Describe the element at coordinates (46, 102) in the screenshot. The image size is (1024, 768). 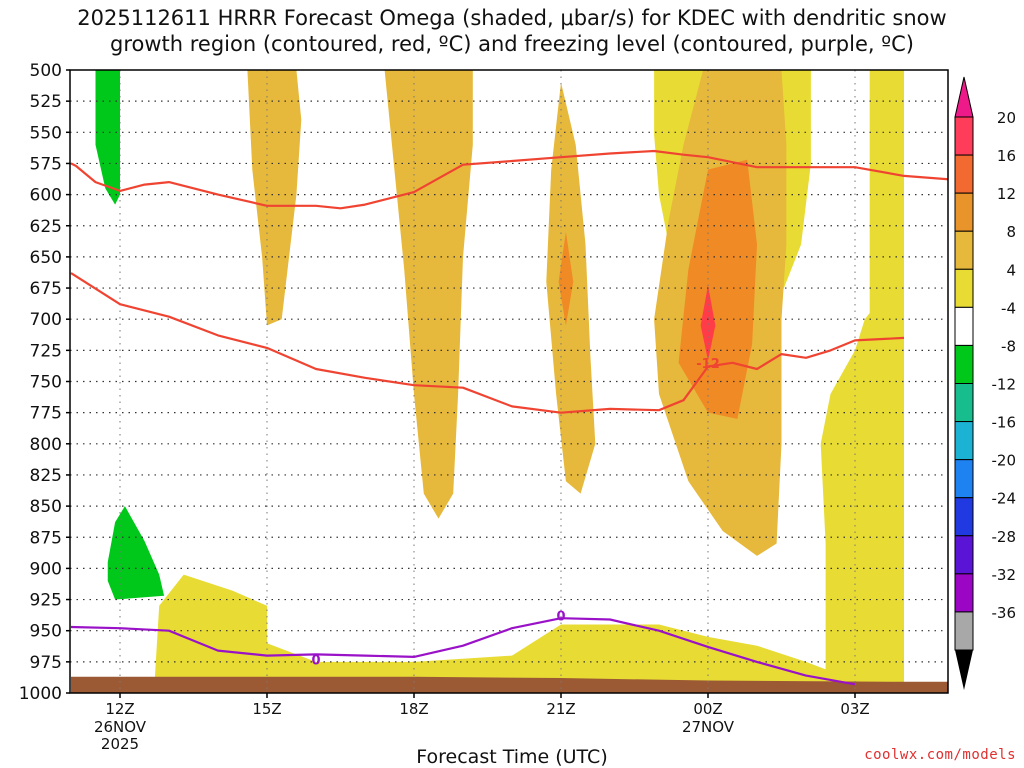
I see `y-tick-label-525: 525` at that location.